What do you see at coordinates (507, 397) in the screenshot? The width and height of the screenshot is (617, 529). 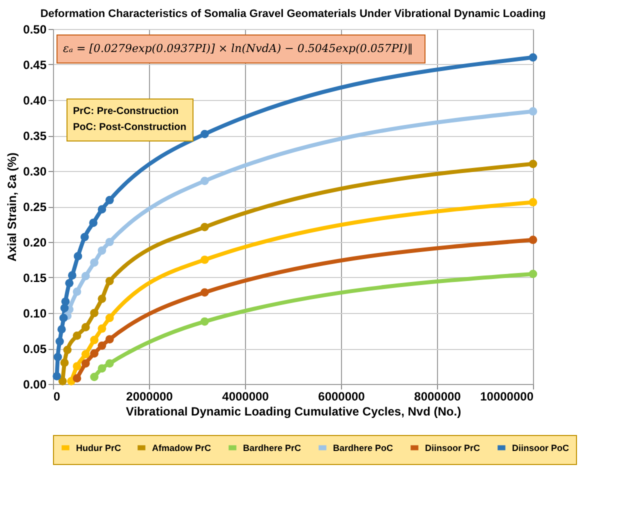 I see `x-tick-label: 10000000` at bounding box center [507, 397].